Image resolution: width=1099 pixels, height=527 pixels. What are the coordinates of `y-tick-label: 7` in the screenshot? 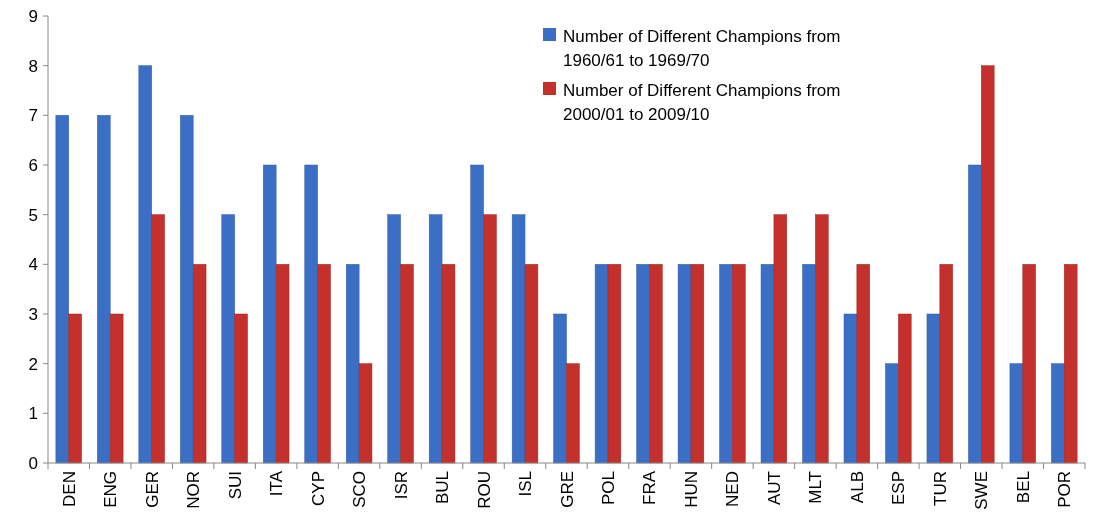 It's located at (33, 116).